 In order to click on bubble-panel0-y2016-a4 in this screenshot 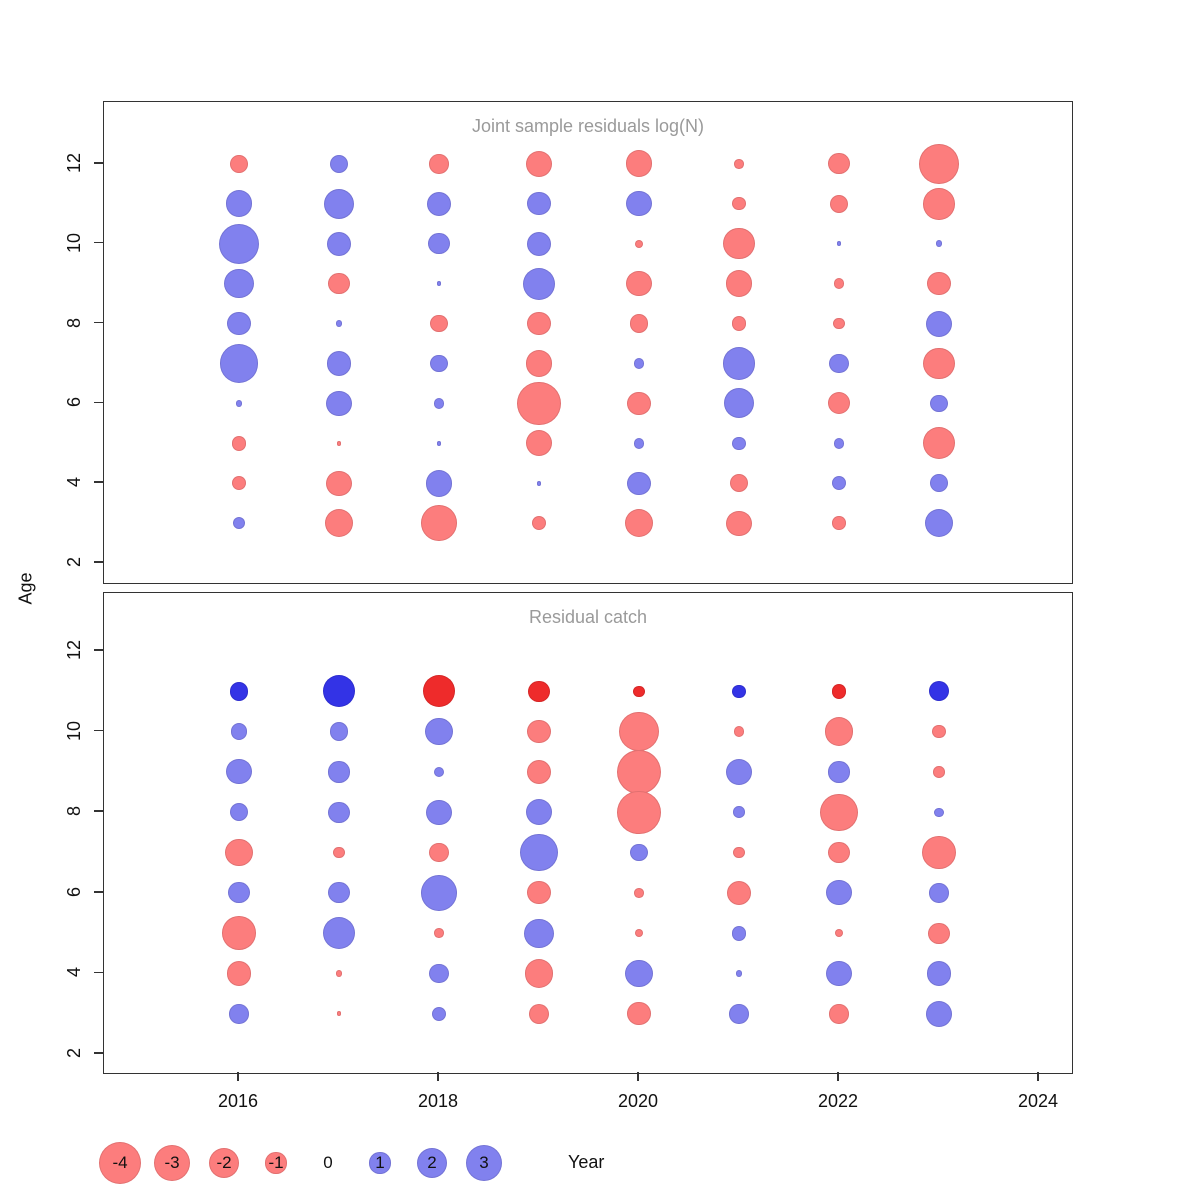, I will do `click(239, 483)`.